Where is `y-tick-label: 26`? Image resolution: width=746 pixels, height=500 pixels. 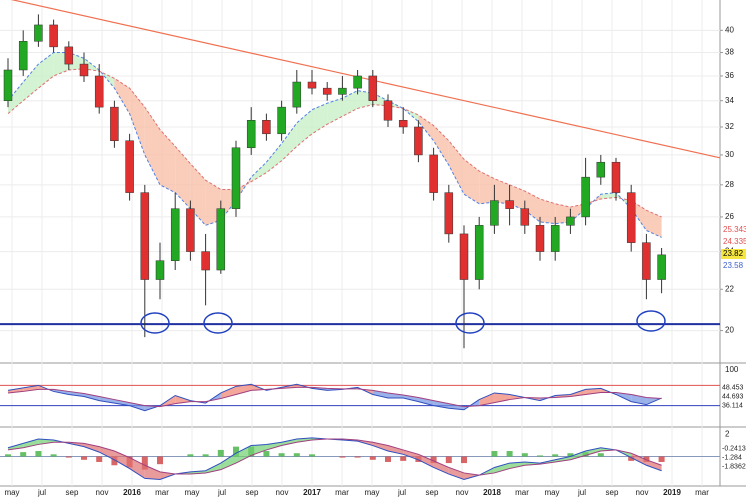
y-tick-label: 26 is located at coordinates (729, 216).